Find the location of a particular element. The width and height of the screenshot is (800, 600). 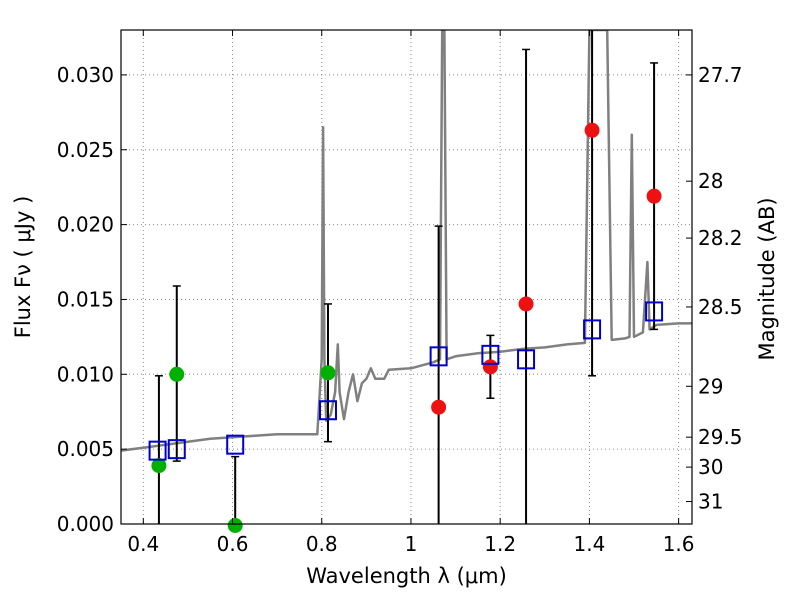

mag-tick-label: 28.5 is located at coordinates (720, 307).